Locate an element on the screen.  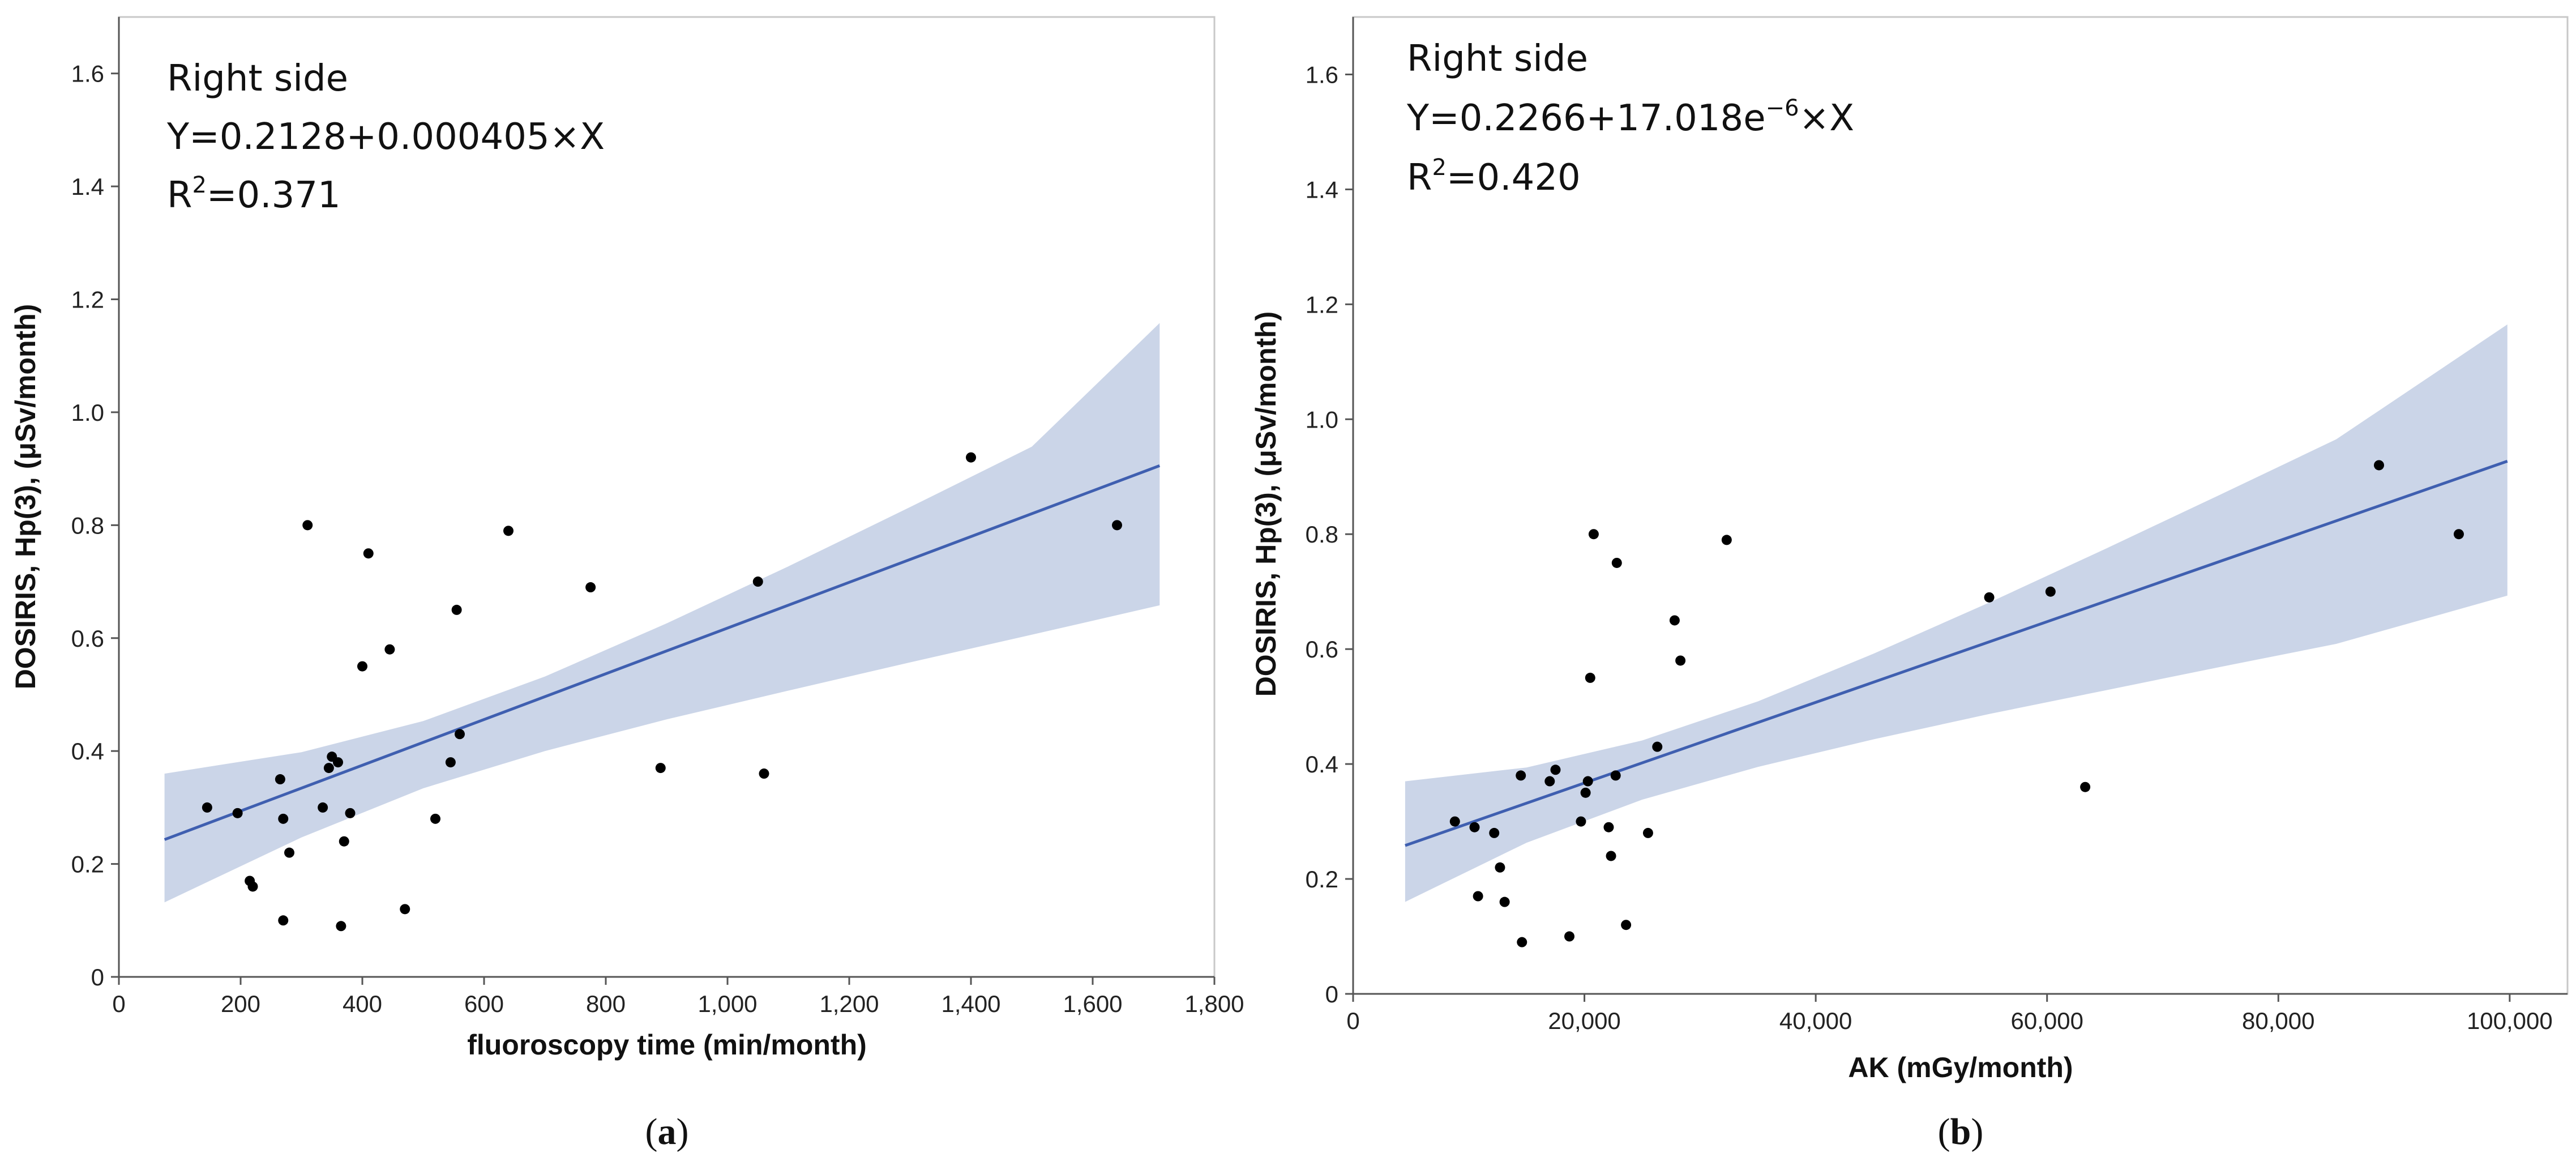
y-tick-label: 0 is located at coordinates (1331, 994).